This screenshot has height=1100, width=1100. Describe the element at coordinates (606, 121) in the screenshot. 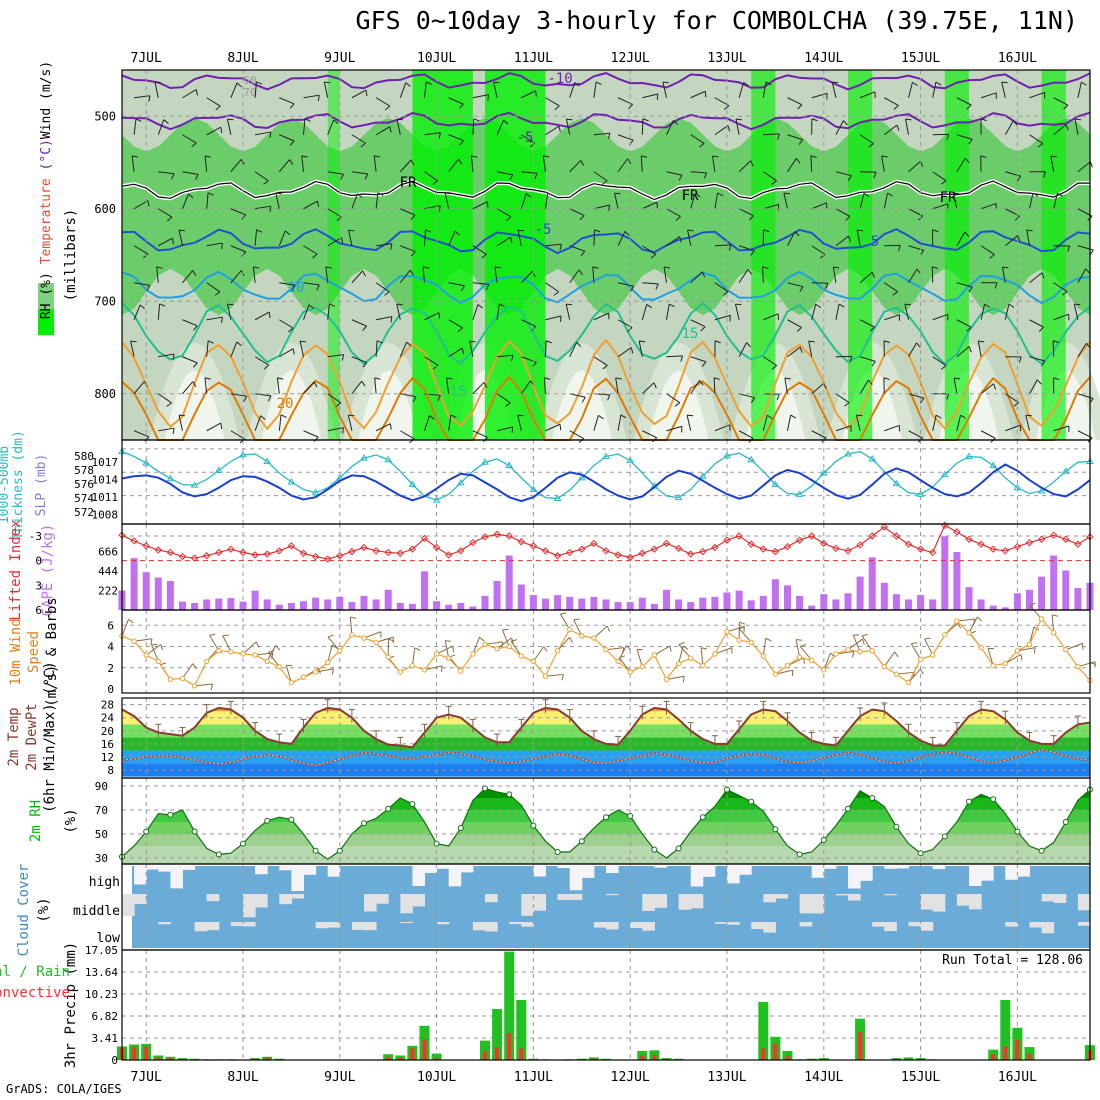

I see `temperature-contour` at that location.